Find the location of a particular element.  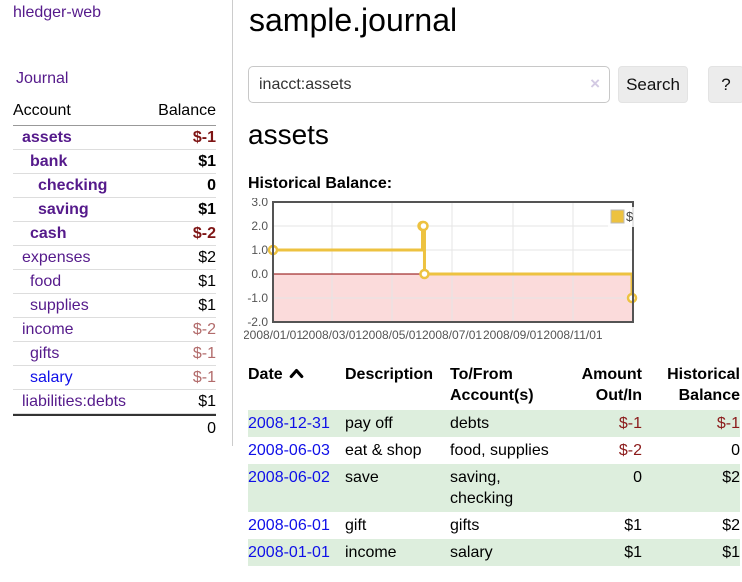

transaction-date-link: 2008-12-31 is located at coordinates (289, 423).